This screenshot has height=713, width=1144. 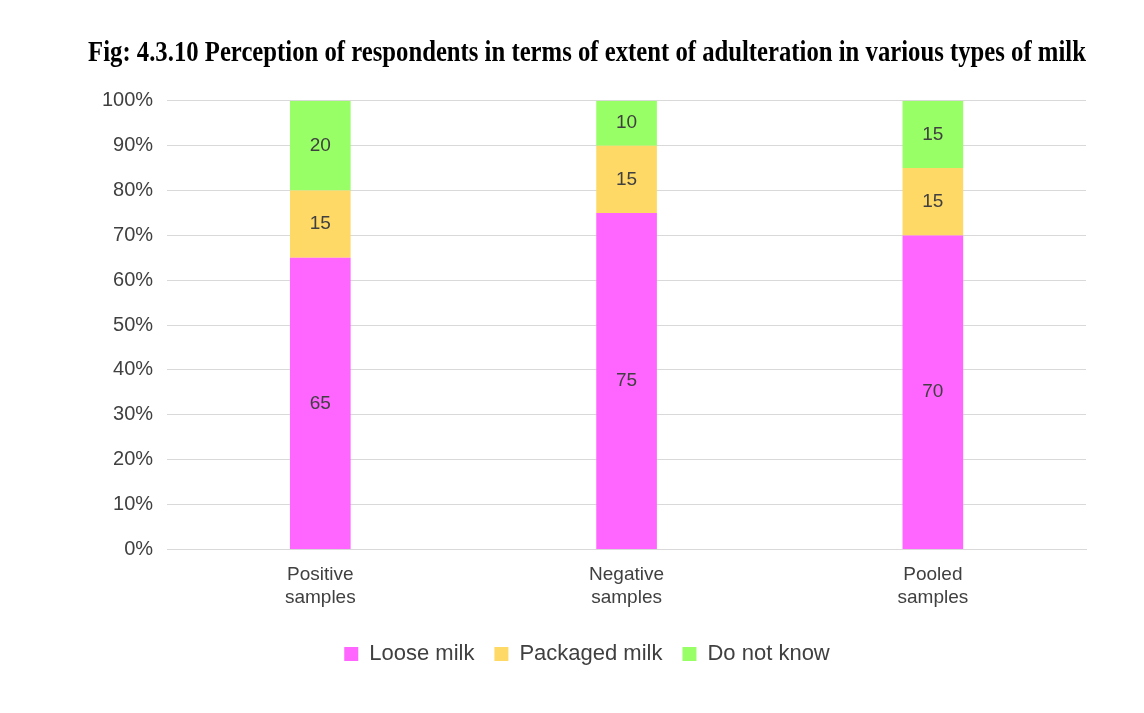 I want to click on chart-title: Fig: 4.3.10 Perception of respondents in terms of extent of adulteration in various types of milk, so click(x=587, y=51).